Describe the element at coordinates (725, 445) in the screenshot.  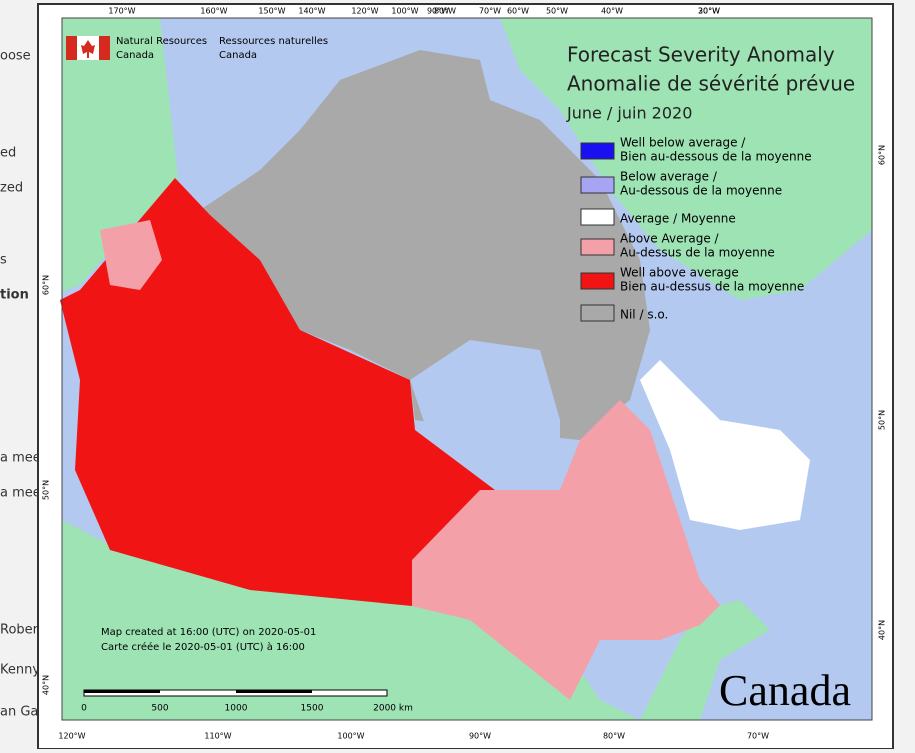
I see `labrador` at that location.